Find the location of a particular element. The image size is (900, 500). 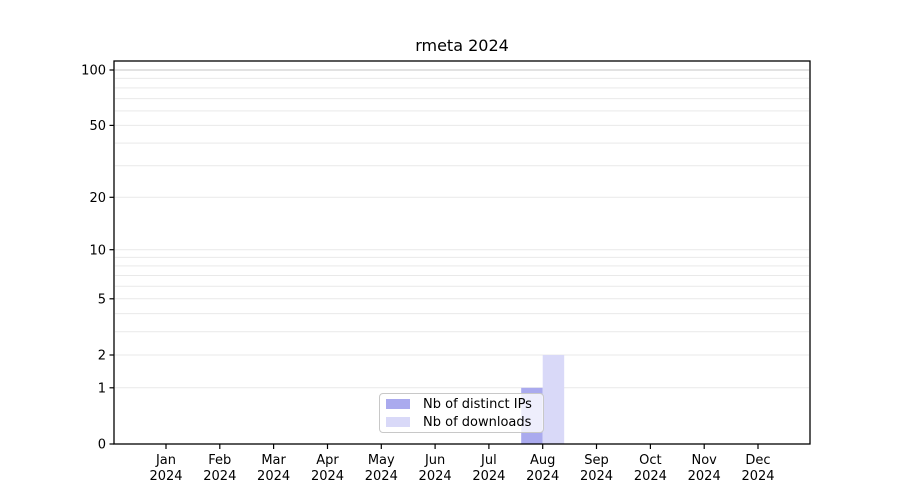

legend-label-distinct-ips: Nb of distinct IPs is located at coordinates (477, 404).